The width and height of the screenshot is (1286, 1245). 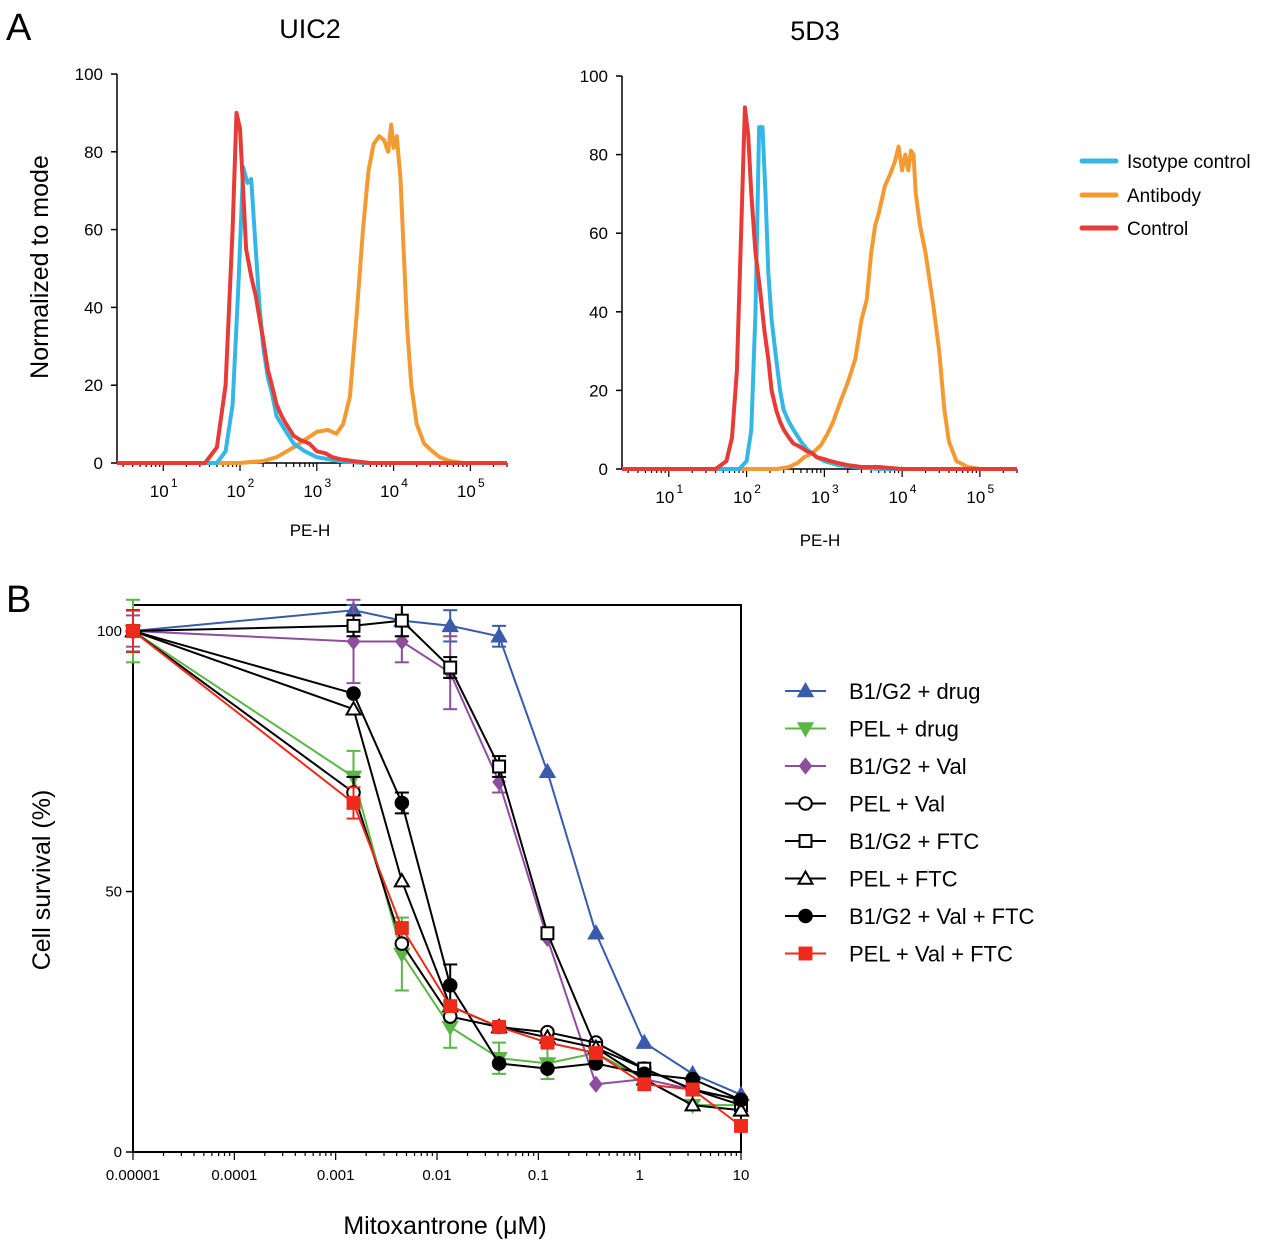 I want to click on x-tick-label: 0.001, so click(x=336, y=1175).